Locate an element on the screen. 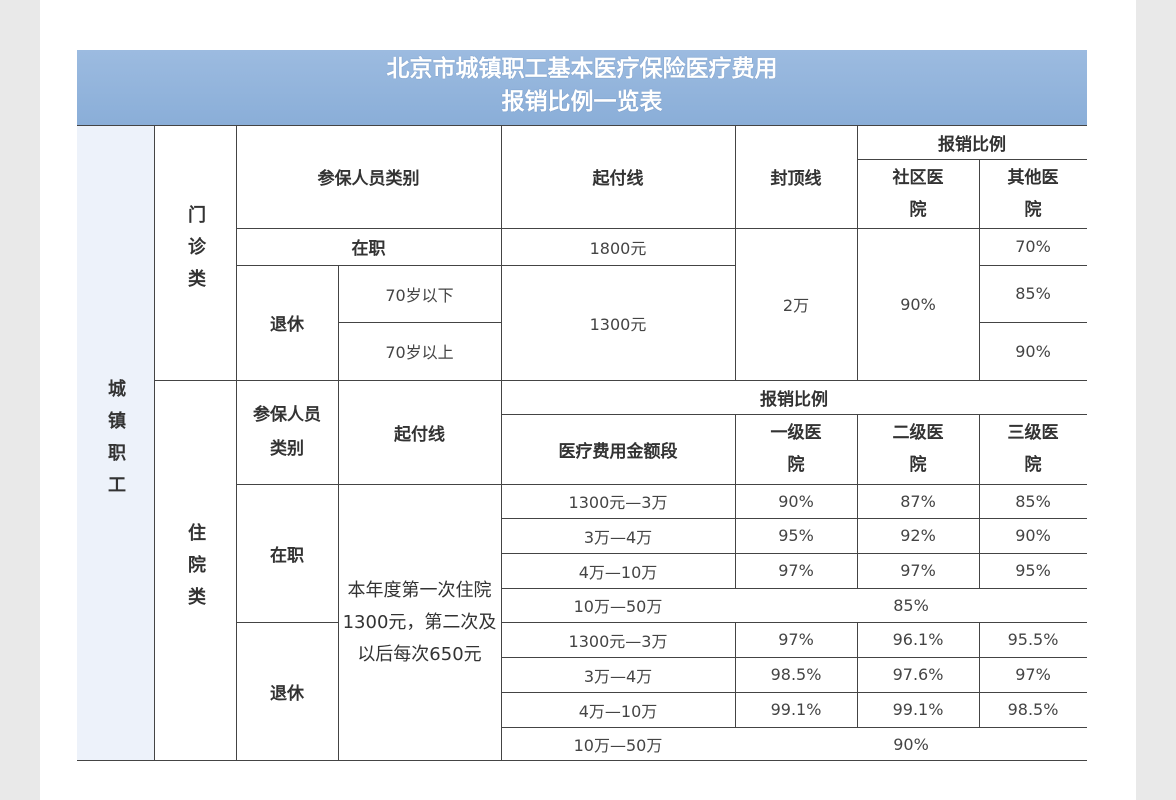 The width and height of the screenshot is (1176, 800). ip-emp-l3-2: 90% is located at coordinates (1033, 535).